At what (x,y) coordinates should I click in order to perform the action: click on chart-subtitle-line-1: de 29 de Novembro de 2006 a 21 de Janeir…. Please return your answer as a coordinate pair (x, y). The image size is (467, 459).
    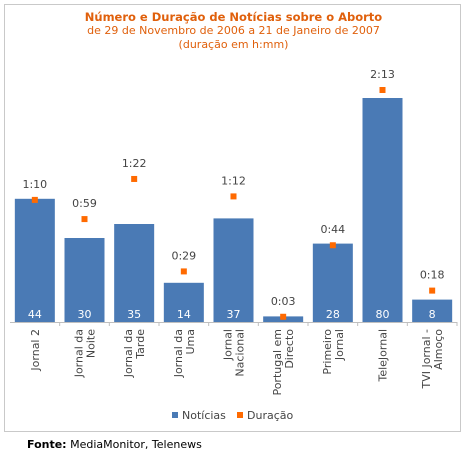
    Looking at the image, I should click on (233, 30).